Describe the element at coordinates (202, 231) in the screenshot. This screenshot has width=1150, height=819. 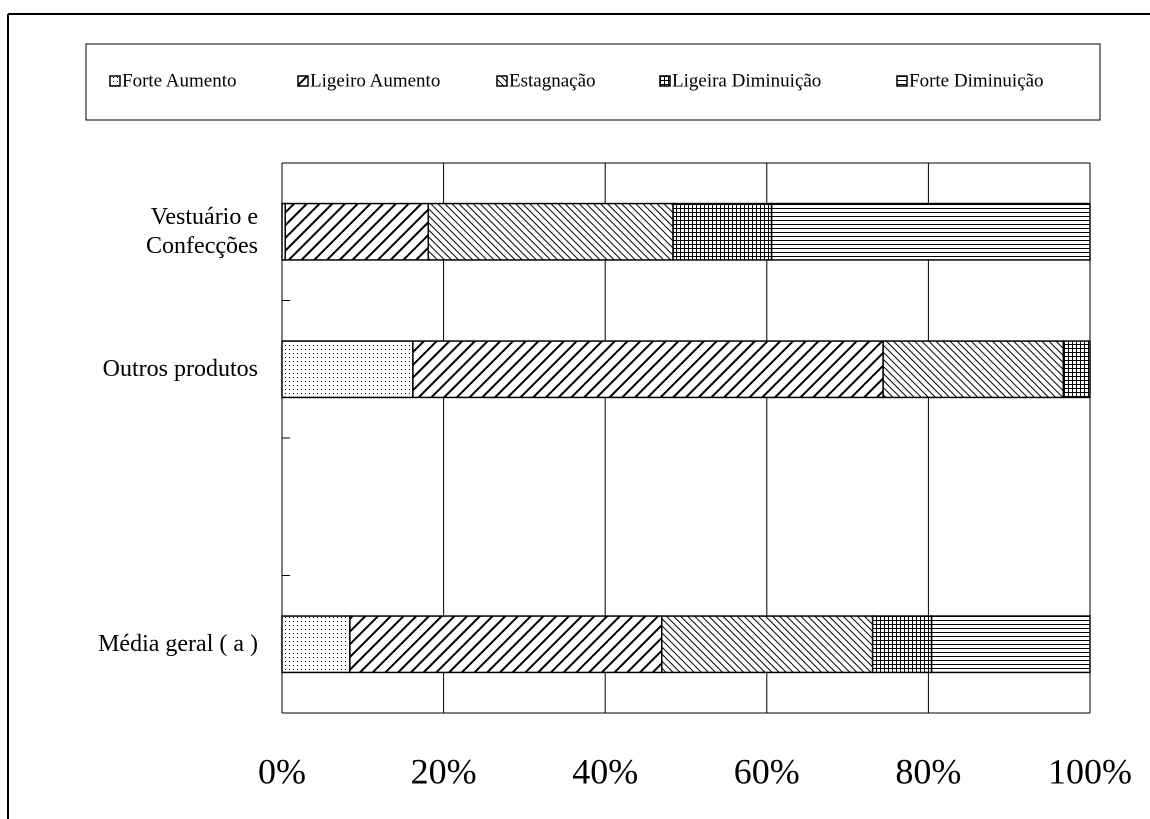
I see `y-tick-label: Vestuário e Confecções` at that location.